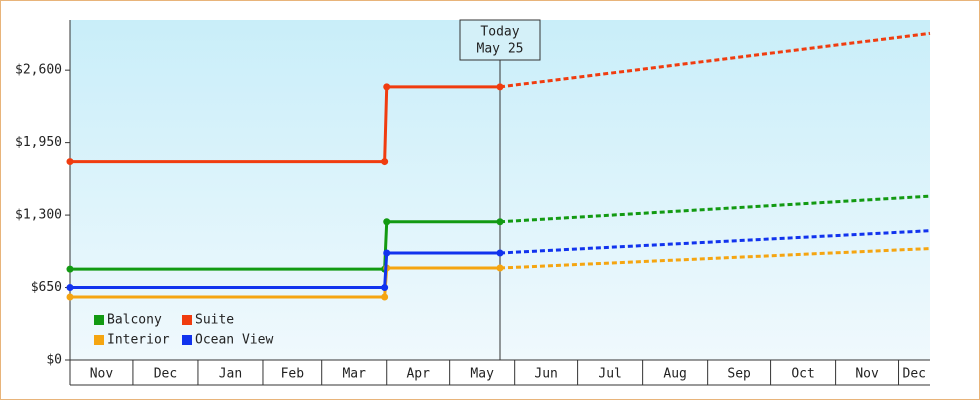 The height and width of the screenshot is (400, 980). Describe the element at coordinates (500, 49) in the screenshot. I see `today-label: May 25` at that location.